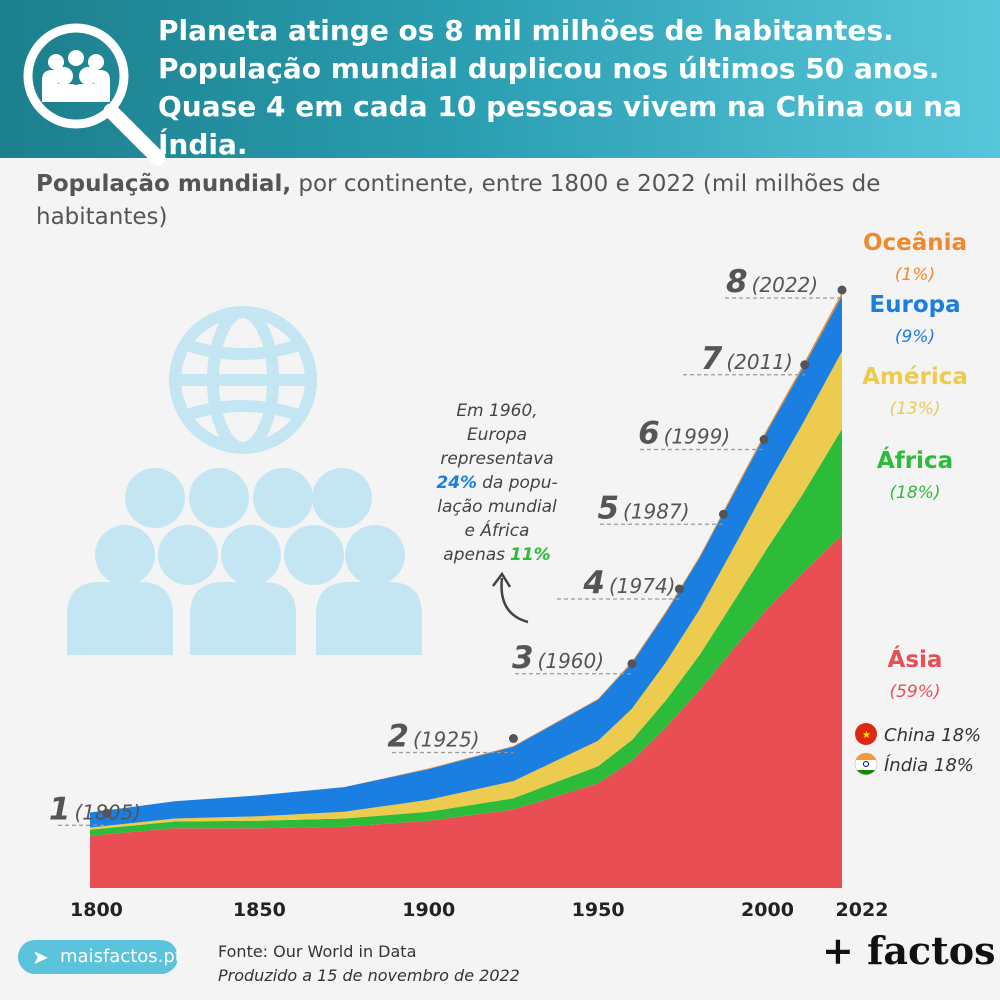  What do you see at coordinates (914, 305) in the screenshot?
I see `legend-name: Europa` at bounding box center [914, 305].